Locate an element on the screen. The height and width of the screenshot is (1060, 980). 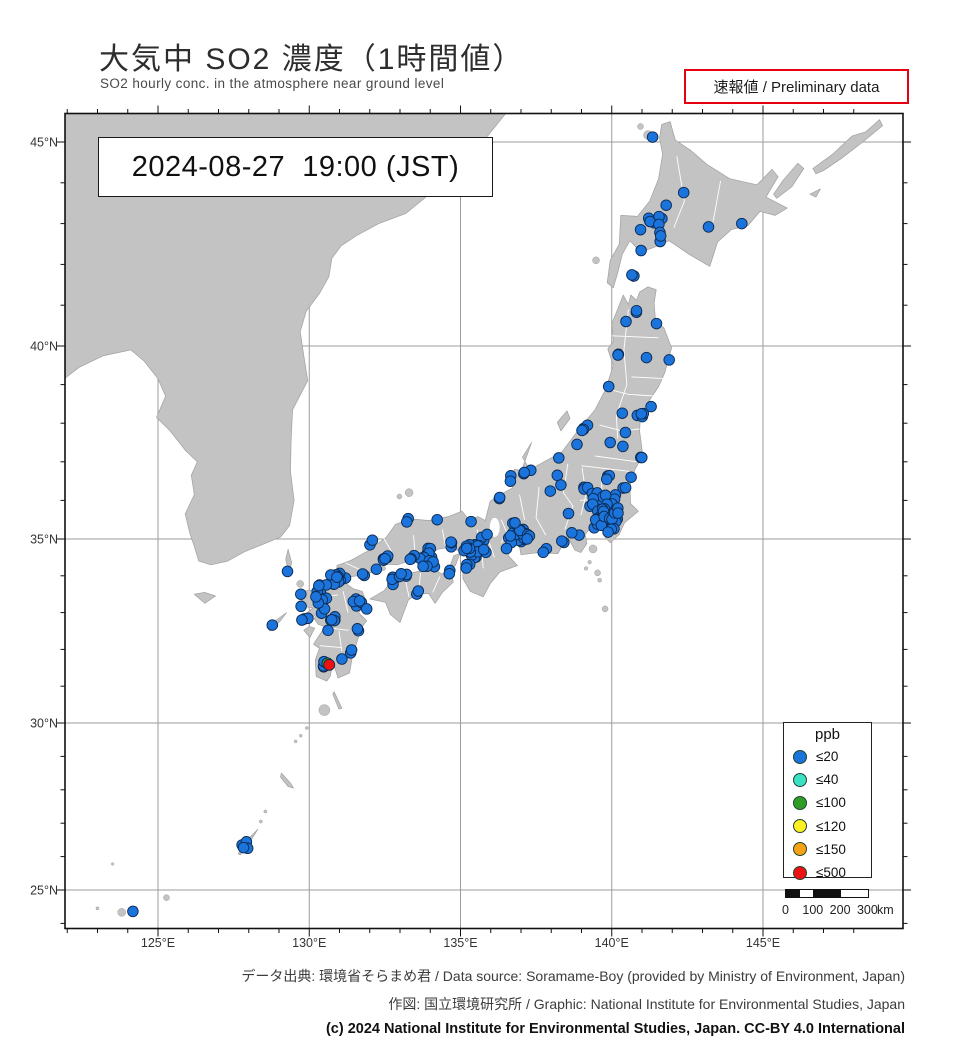
legend-item-label: ≤100 is located at coordinates (831, 803).